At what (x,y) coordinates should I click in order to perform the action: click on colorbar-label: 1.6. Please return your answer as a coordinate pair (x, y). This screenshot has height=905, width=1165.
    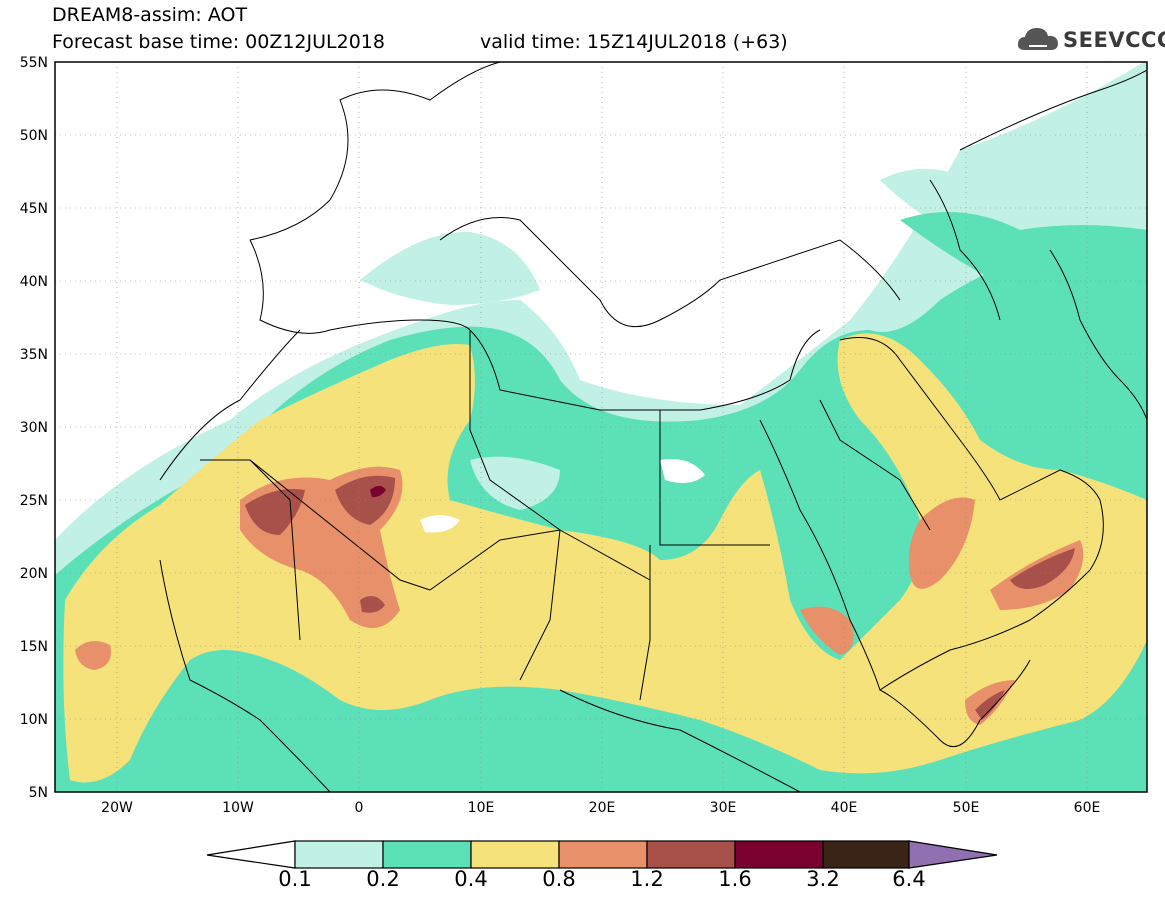
    Looking at the image, I should click on (735, 879).